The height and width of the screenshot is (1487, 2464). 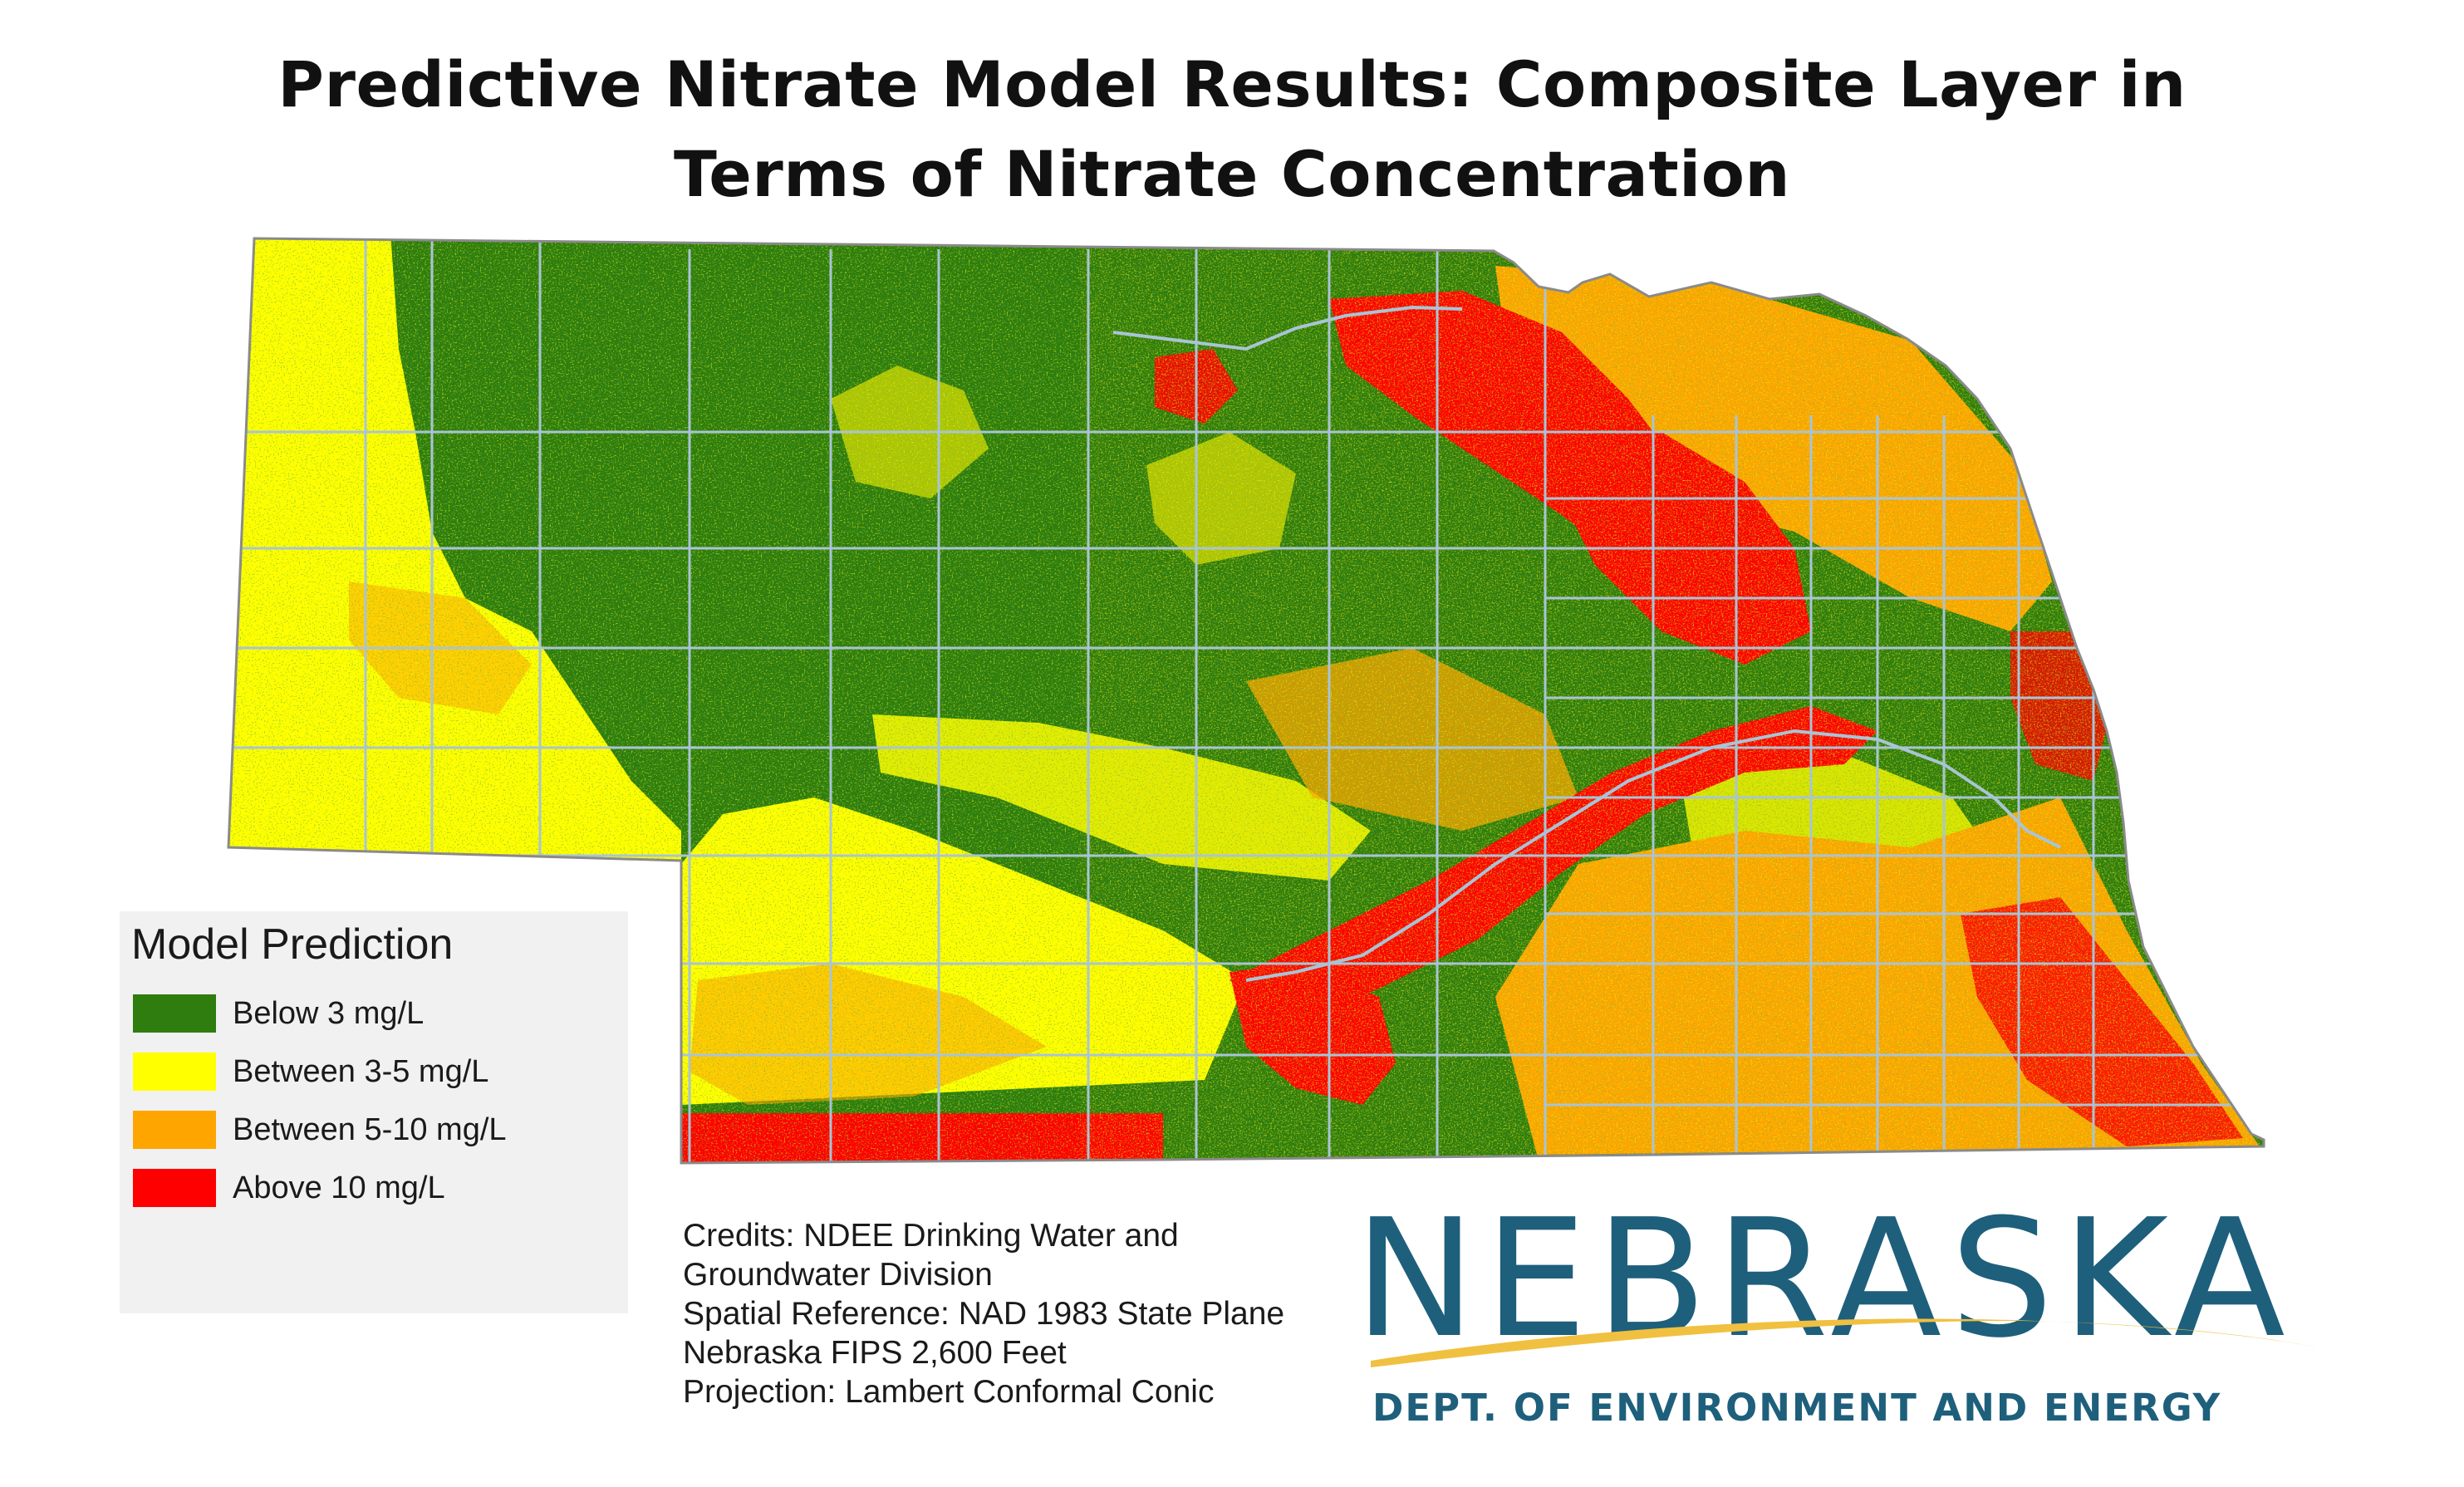 What do you see at coordinates (339, 1187) in the screenshot?
I see `legend-label-above-10: Above 10 mg/L` at bounding box center [339, 1187].